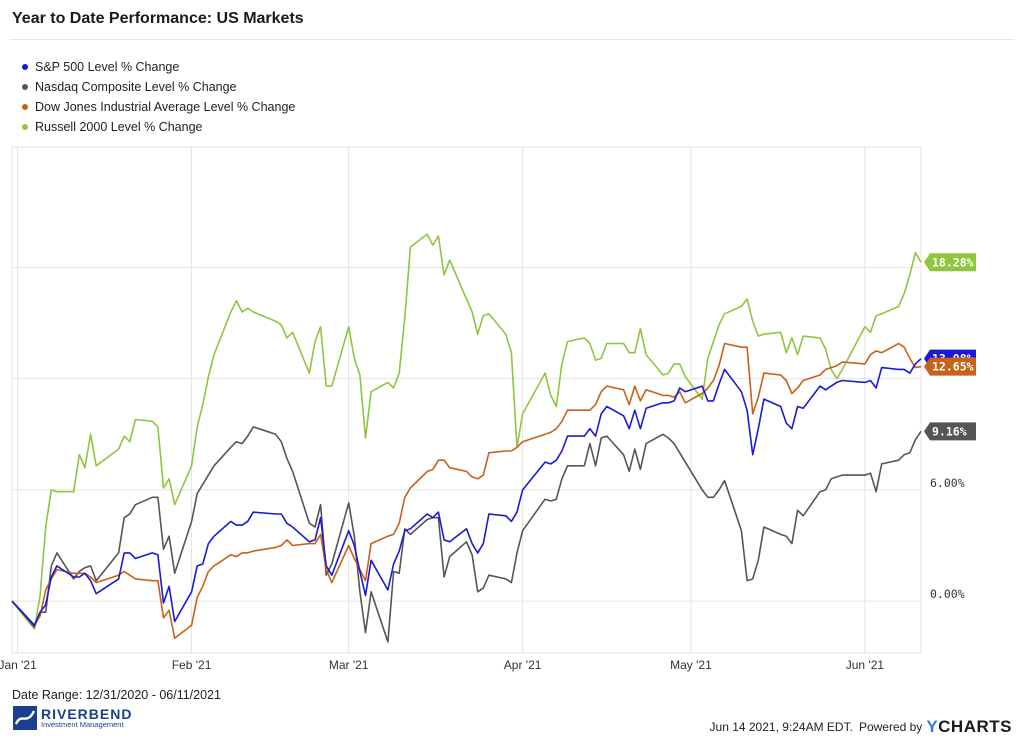 Image resolution: width=1024 pixels, height=742 pixels. Describe the element at coordinates (975, 726) in the screenshot. I see `ycharts-logo-text: CHARTS` at that location.